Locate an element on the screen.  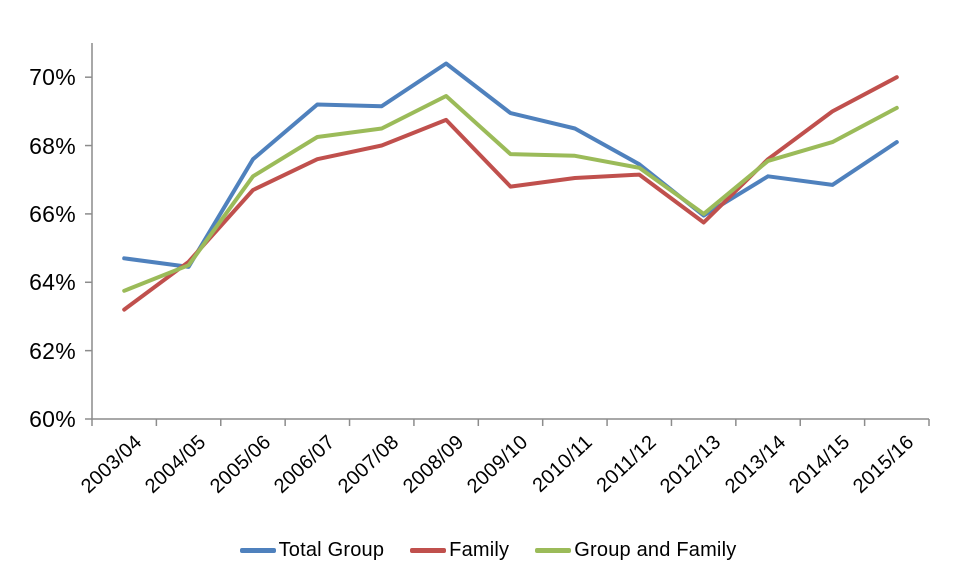
chart-legend: Total Group Family Group and Family is located at coordinates (488, 550).